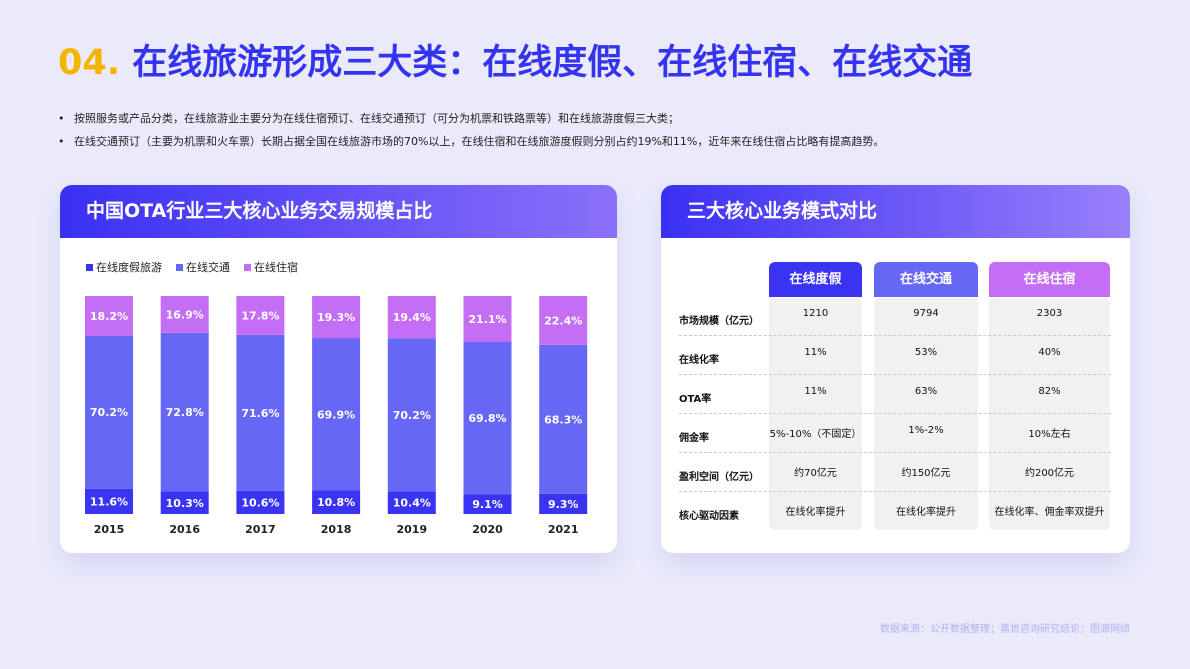  I want to click on x-tick-label: 2021, so click(563, 529).